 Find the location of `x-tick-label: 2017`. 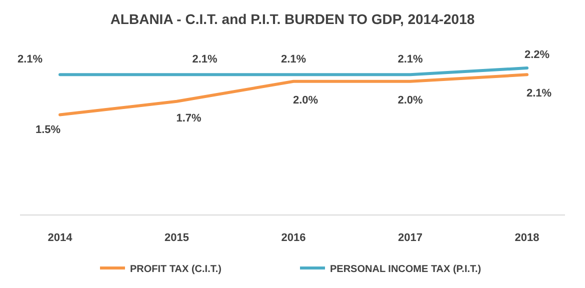

x-tick-label: 2017 is located at coordinates (410, 238).